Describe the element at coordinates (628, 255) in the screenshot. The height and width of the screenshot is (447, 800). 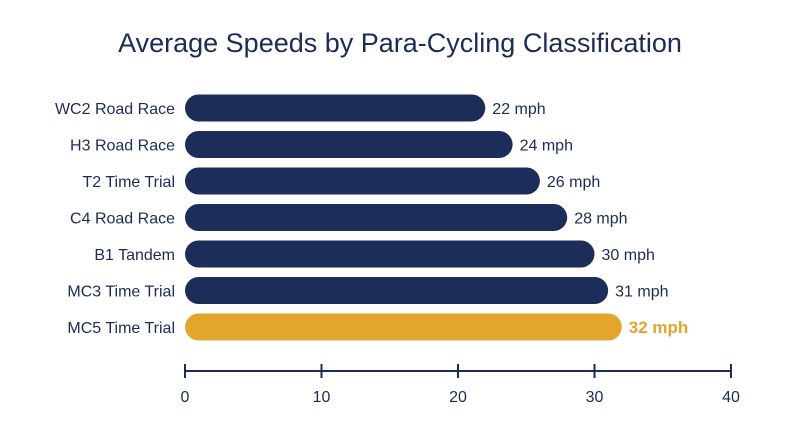
I see `value-label: 30 mph` at that location.